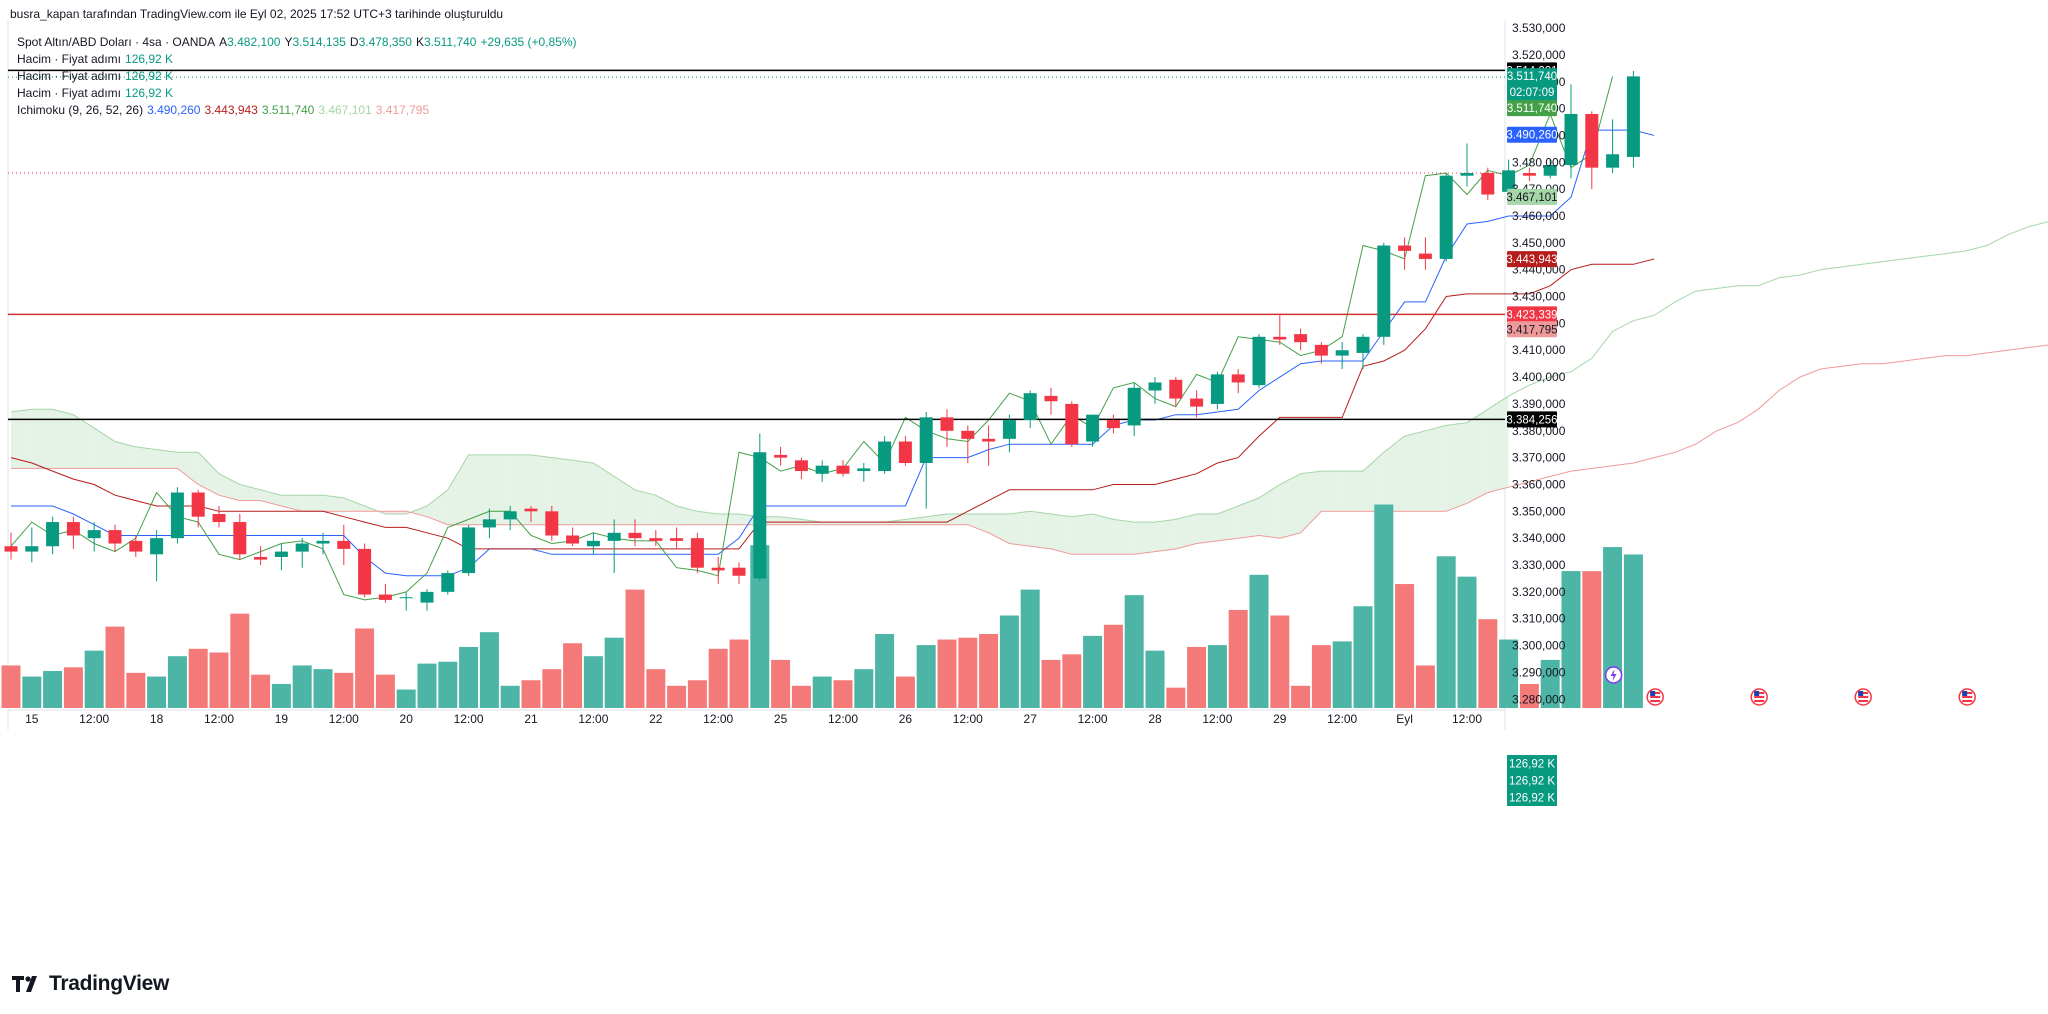 The image size is (2048, 1014). I want to click on x-tick-label: 25, so click(781, 719).